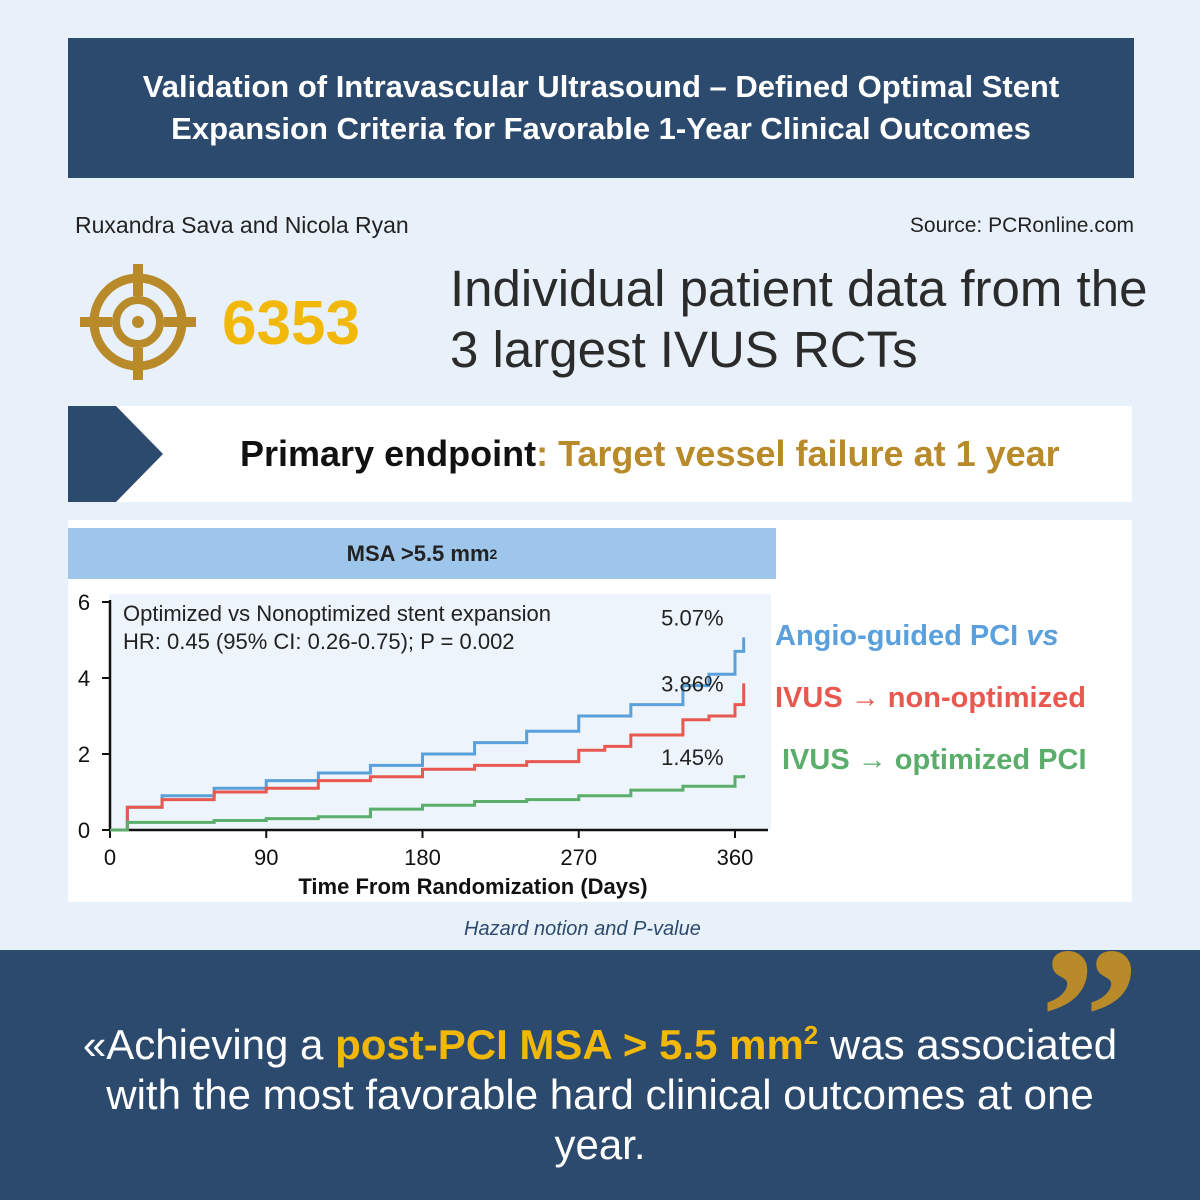 Image resolution: width=1200 pixels, height=1200 pixels. What do you see at coordinates (472, 886) in the screenshot?
I see `x-axis-label: Time From Randomization (Days)` at bounding box center [472, 886].